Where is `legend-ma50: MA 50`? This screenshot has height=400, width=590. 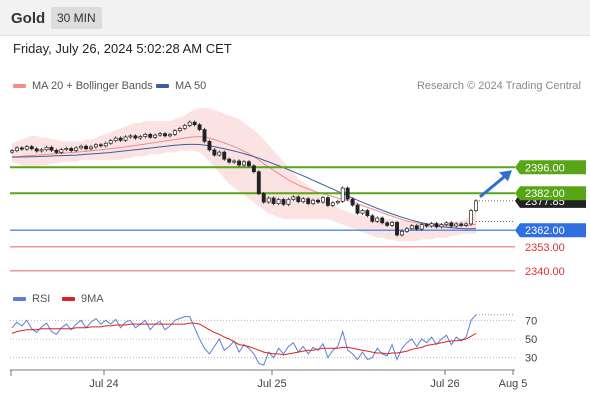 legend-ma50: MA 50 is located at coordinates (181, 86).